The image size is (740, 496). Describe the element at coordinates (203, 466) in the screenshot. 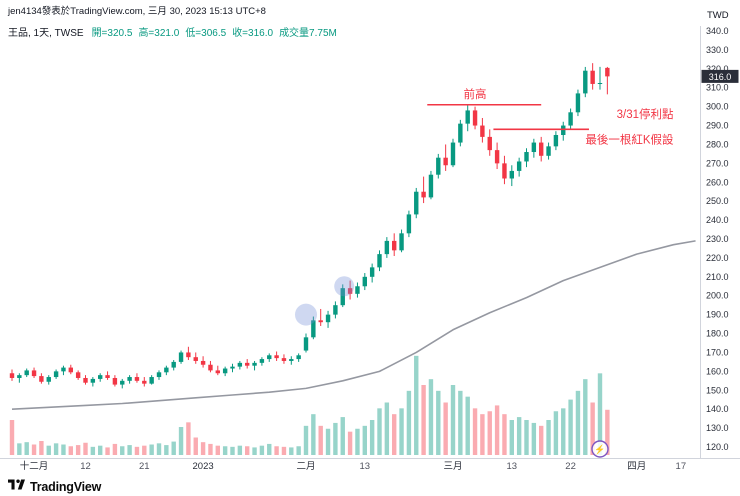

I see `svg-text: 2023` at that location.